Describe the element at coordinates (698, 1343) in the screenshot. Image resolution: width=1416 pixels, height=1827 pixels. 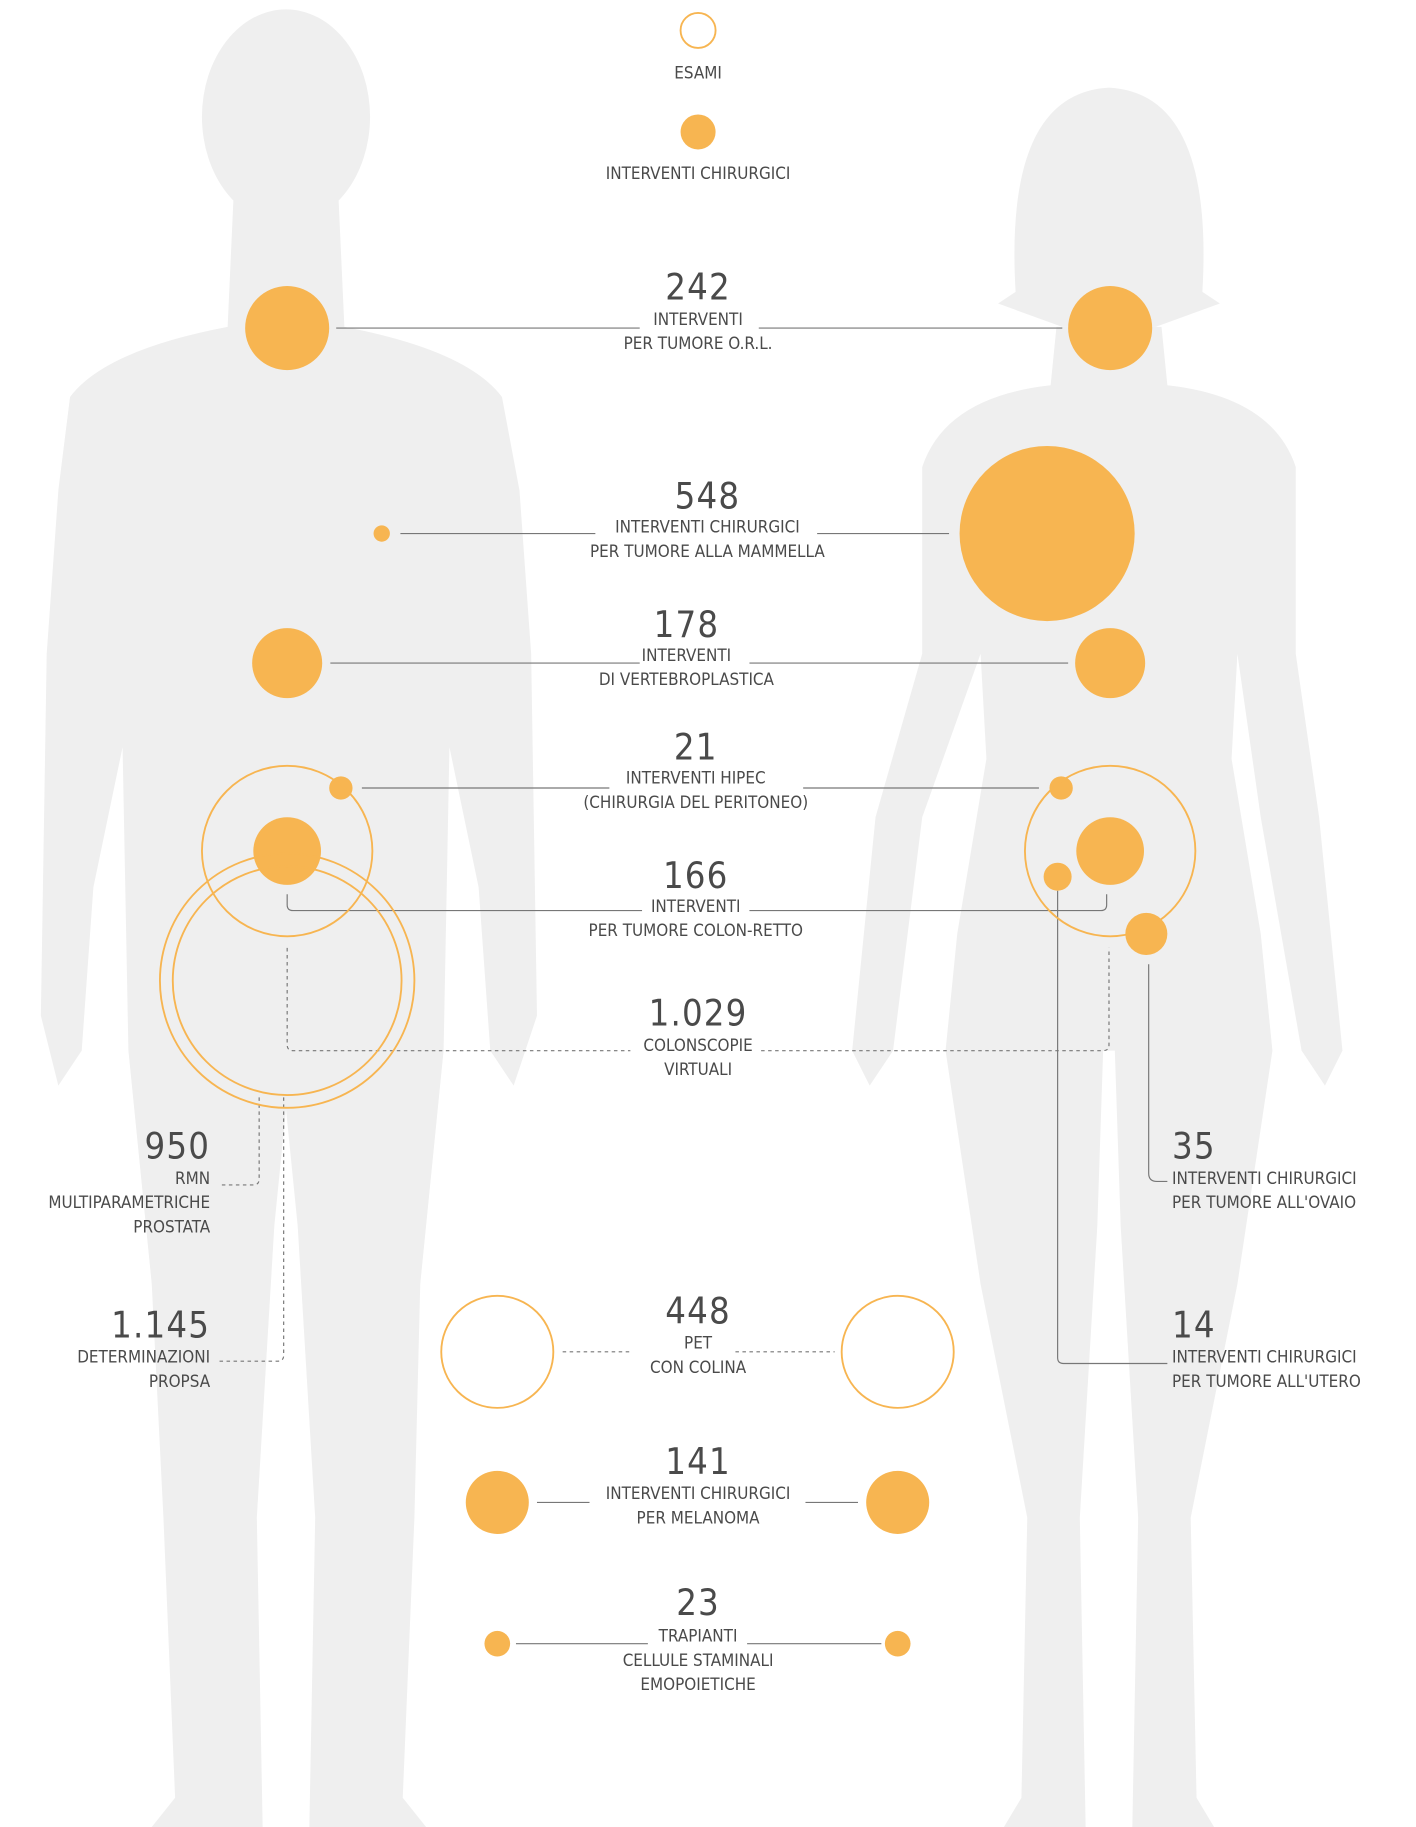
I see `figure-label: PET` at that location.